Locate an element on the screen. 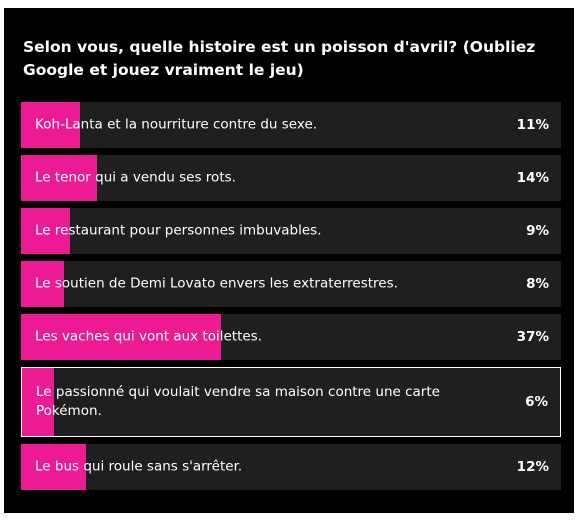 The width and height of the screenshot is (582, 520). option-percent: 11% is located at coordinates (532, 125).